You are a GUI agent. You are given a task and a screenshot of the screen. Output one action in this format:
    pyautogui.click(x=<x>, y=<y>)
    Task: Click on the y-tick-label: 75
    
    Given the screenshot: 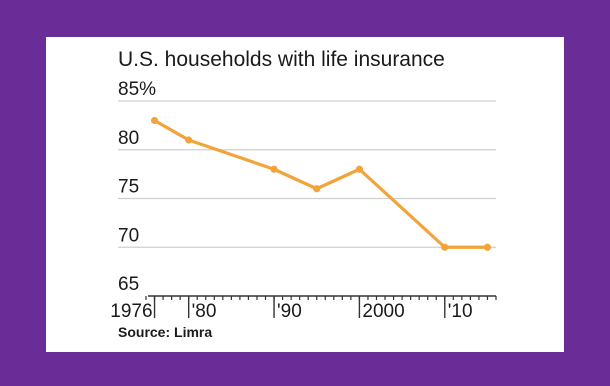 What is the action you would take?
    pyautogui.click(x=128, y=187)
    